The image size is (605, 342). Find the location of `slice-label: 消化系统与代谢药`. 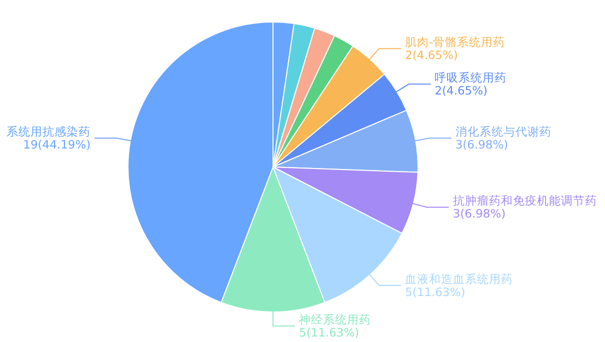

slice-label: 消化系统与代谢药 is located at coordinates (503, 131).